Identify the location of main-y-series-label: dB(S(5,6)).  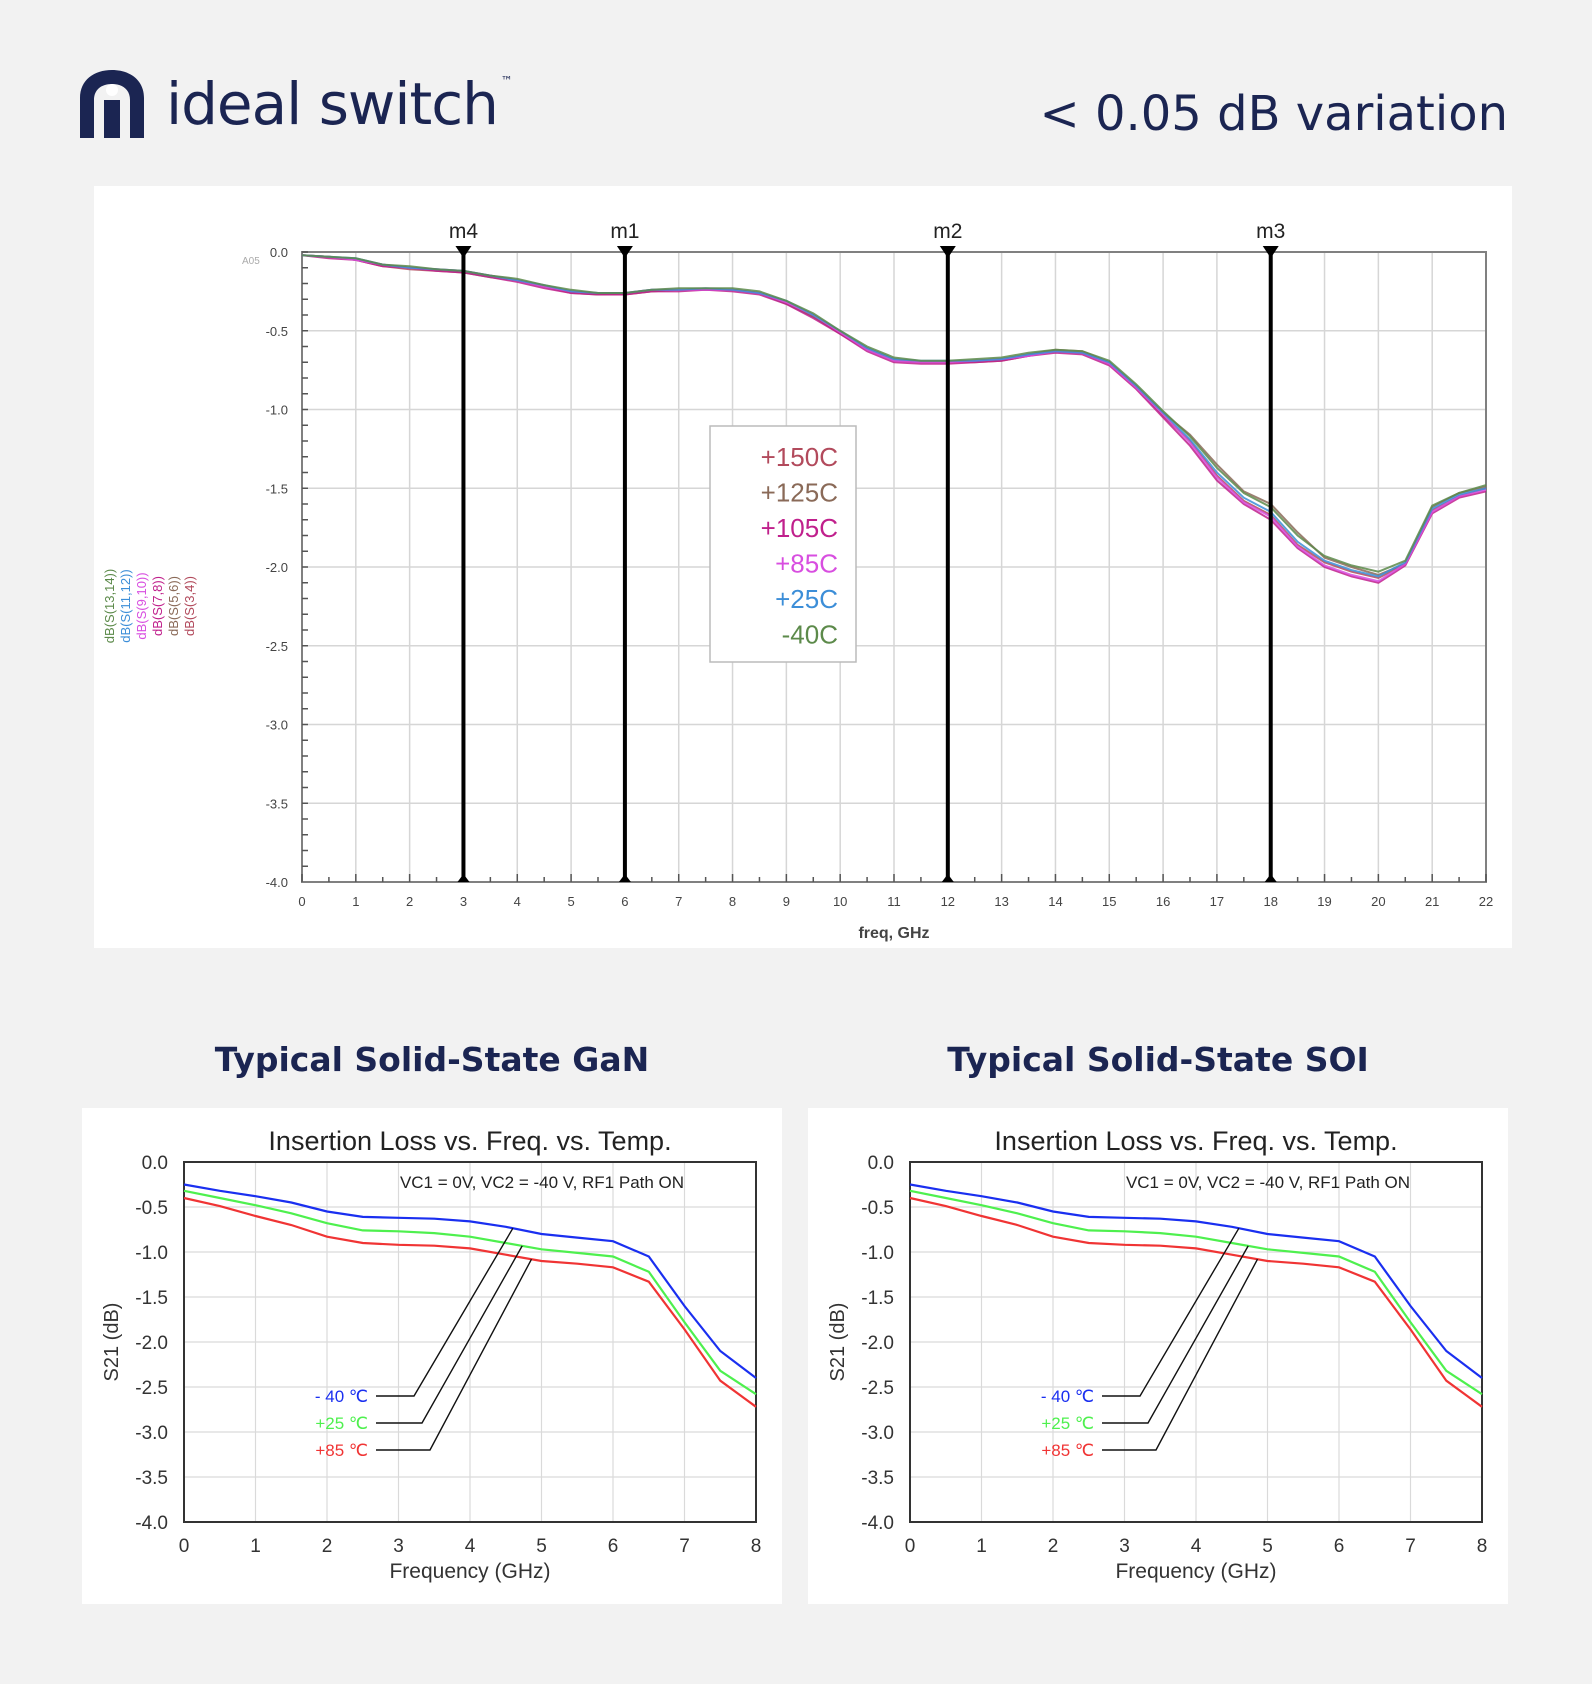
(173, 606).